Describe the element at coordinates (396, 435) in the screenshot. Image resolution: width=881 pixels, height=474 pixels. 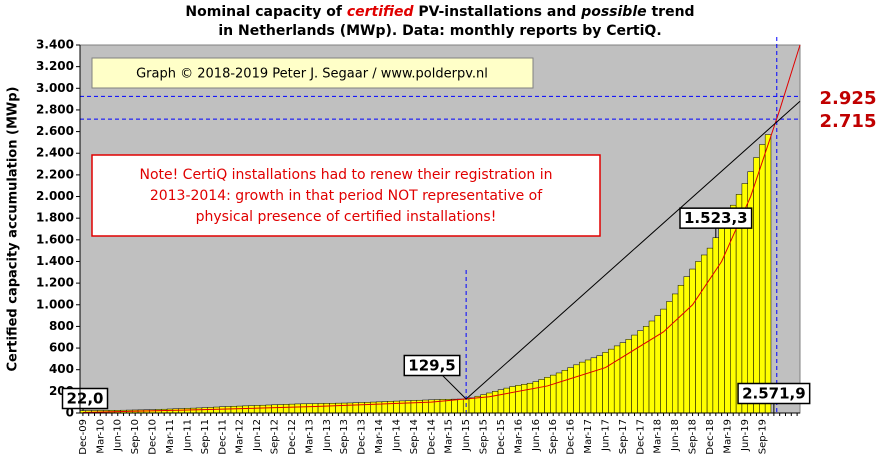
I see `x-tick-label: Jun-14` at that location.